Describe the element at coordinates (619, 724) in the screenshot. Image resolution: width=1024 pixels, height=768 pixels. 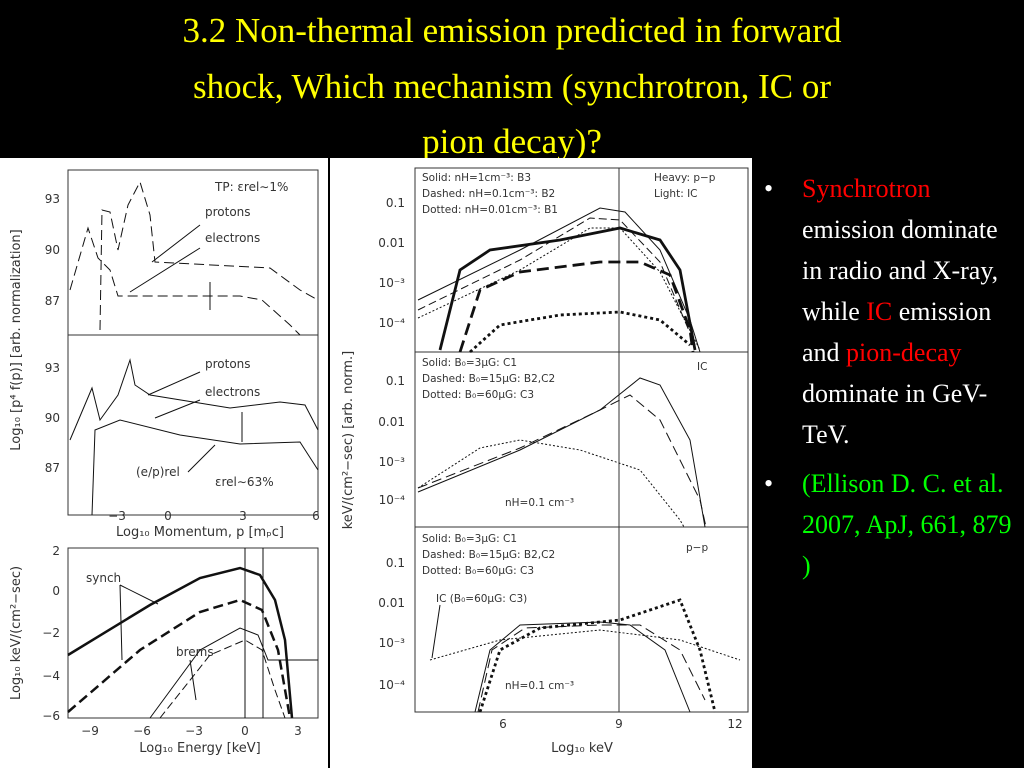
I see `x-tick-label: 9` at that location.